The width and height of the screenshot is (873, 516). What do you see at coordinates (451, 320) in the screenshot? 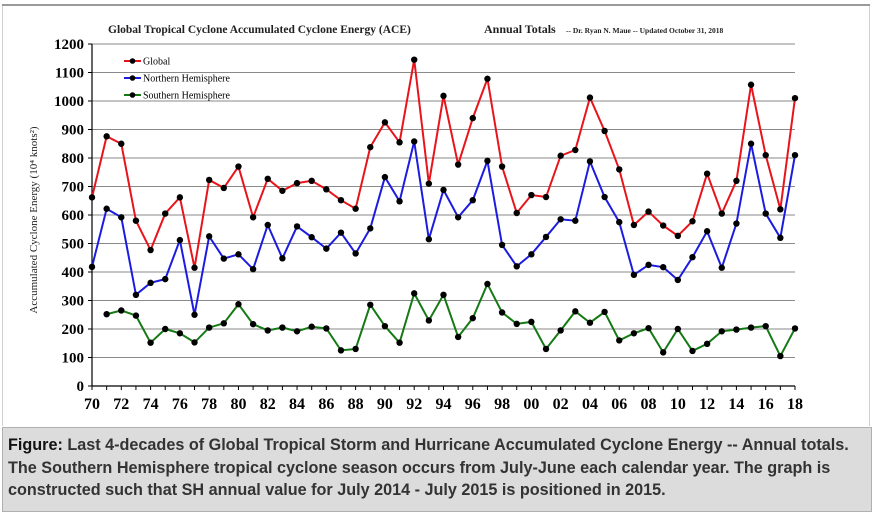
I see `series-southern-hemisphere` at bounding box center [451, 320].